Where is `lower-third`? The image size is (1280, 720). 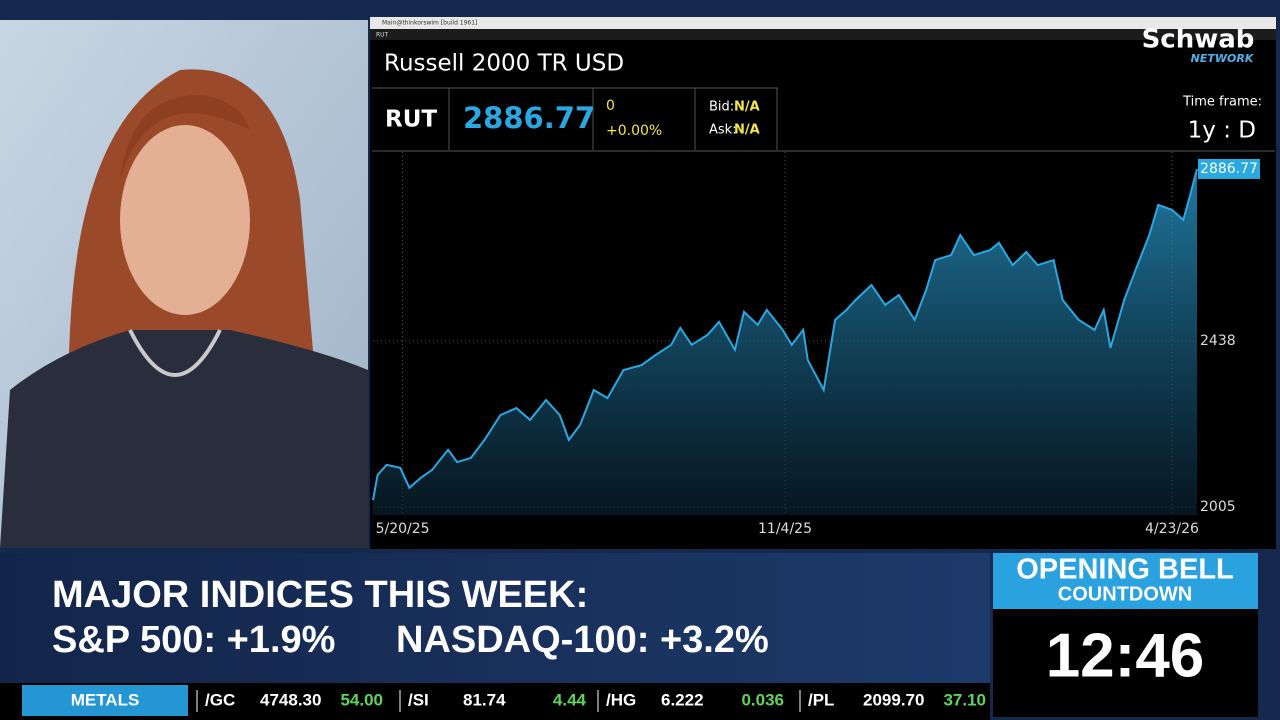
lower-third is located at coordinates (495, 618).